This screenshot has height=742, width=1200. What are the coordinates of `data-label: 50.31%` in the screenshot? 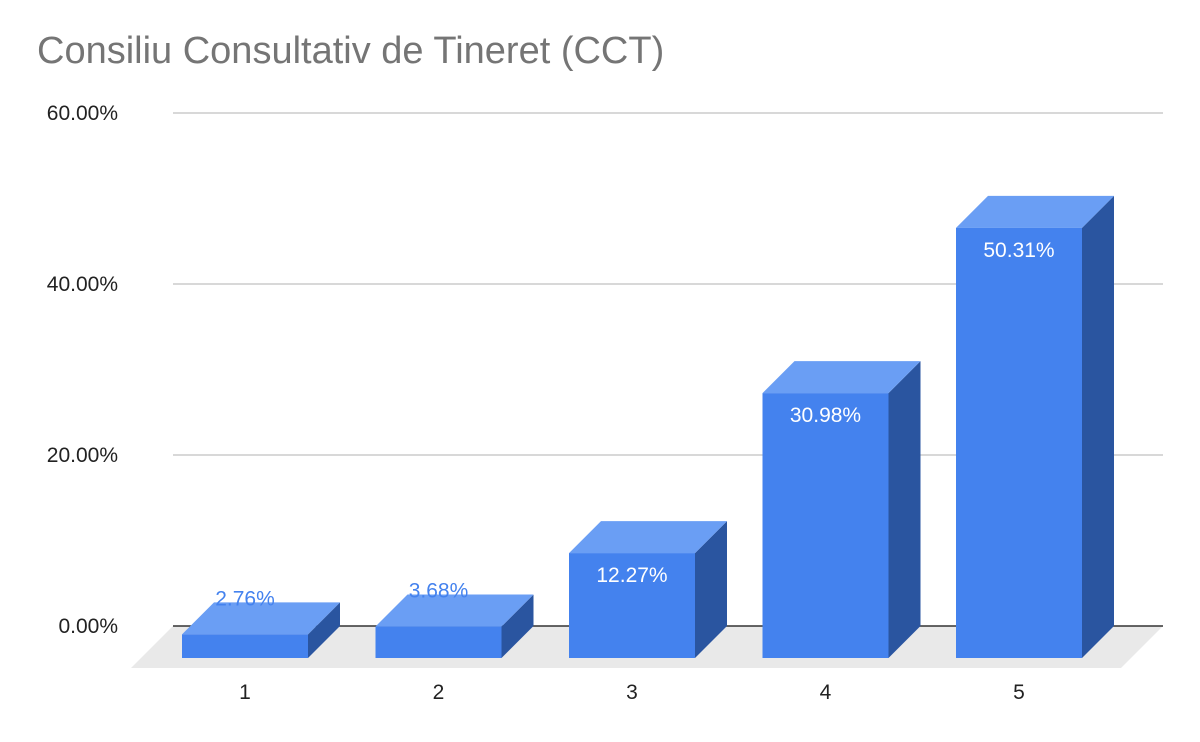 It's located at (1018, 250).